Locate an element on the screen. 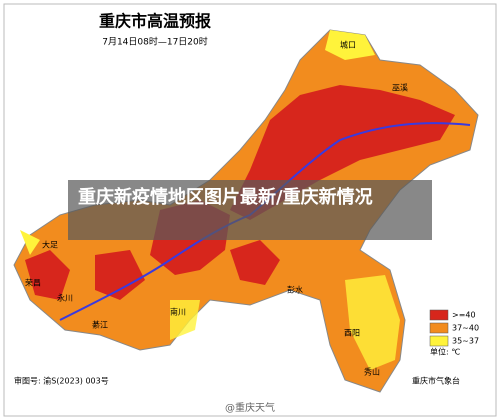 This screenshot has height=420, width=500. place-label: 大足 is located at coordinates (50, 245).